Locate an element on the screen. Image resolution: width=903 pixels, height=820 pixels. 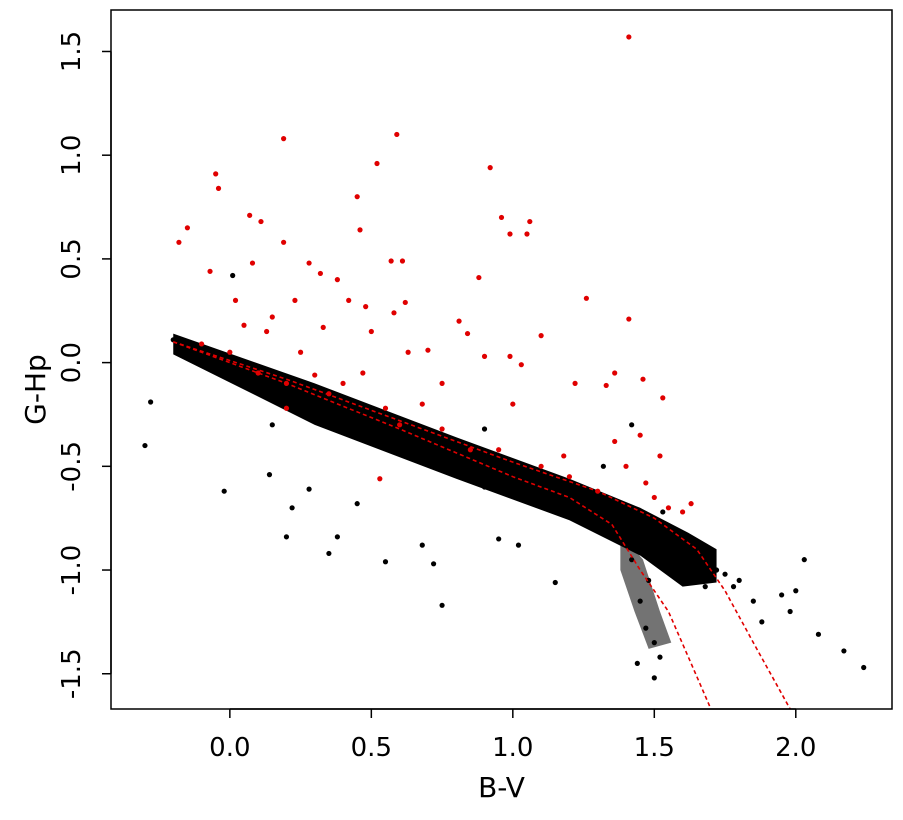
x-tick-label: 1.0 is located at coordinates (512, 748).